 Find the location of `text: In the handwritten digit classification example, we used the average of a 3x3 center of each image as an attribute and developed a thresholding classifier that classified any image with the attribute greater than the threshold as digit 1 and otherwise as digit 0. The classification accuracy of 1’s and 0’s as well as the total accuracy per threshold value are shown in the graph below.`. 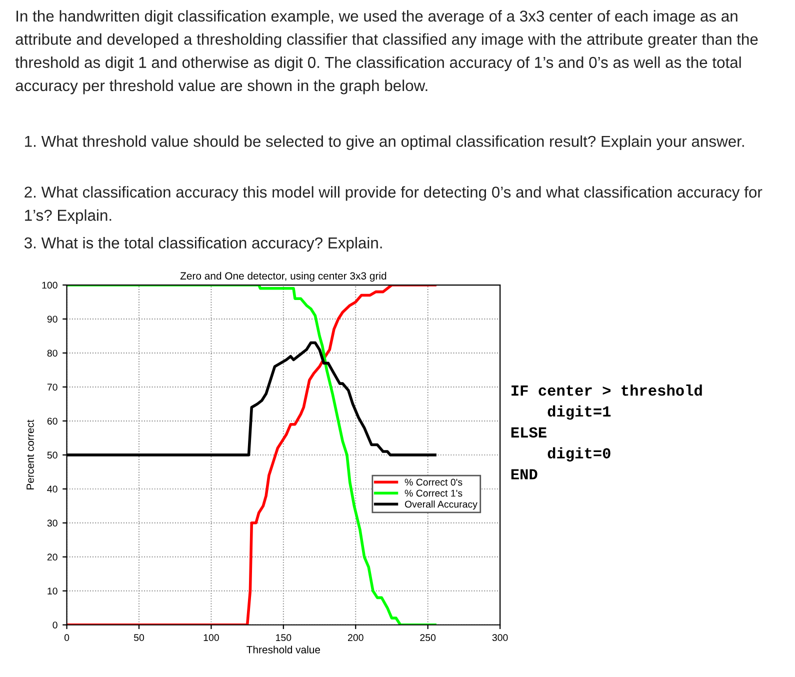

text: In the handwritten digit classification example, we used the average of a 3x3 center of each image as an attribute and developed a thresholding classifier that classified any image with the attribute greater than the threshold as digit 1 and otherwise as digit 0. The classification accuracy of 1’s and 0’s as well as the total accuracy per threshold value are shown in the graph below. is located at coordinates (386, 52).